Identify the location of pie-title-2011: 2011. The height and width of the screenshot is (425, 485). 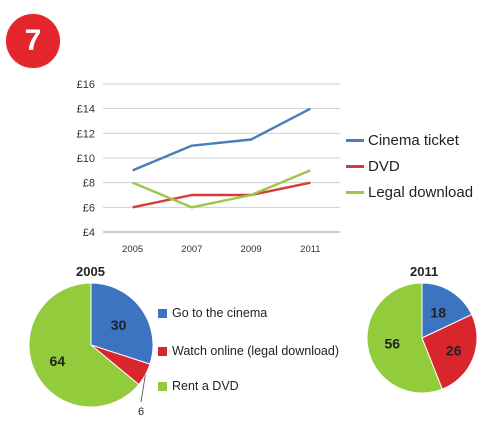
(424, 271).